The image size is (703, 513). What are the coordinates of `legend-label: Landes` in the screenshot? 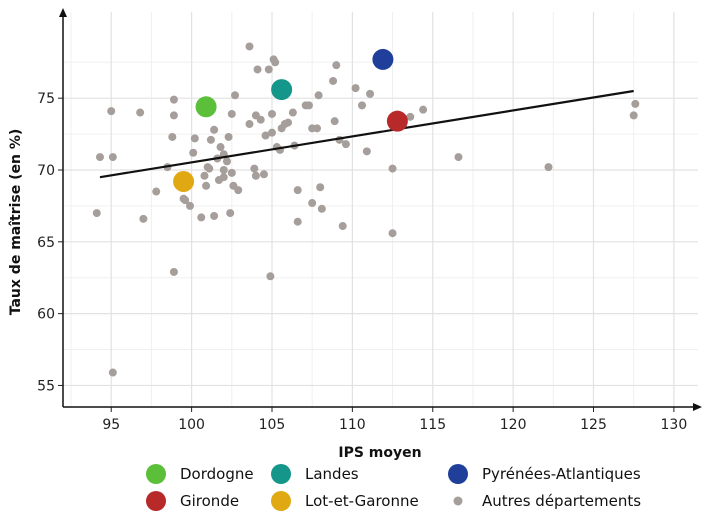 It's located at (332, 474).